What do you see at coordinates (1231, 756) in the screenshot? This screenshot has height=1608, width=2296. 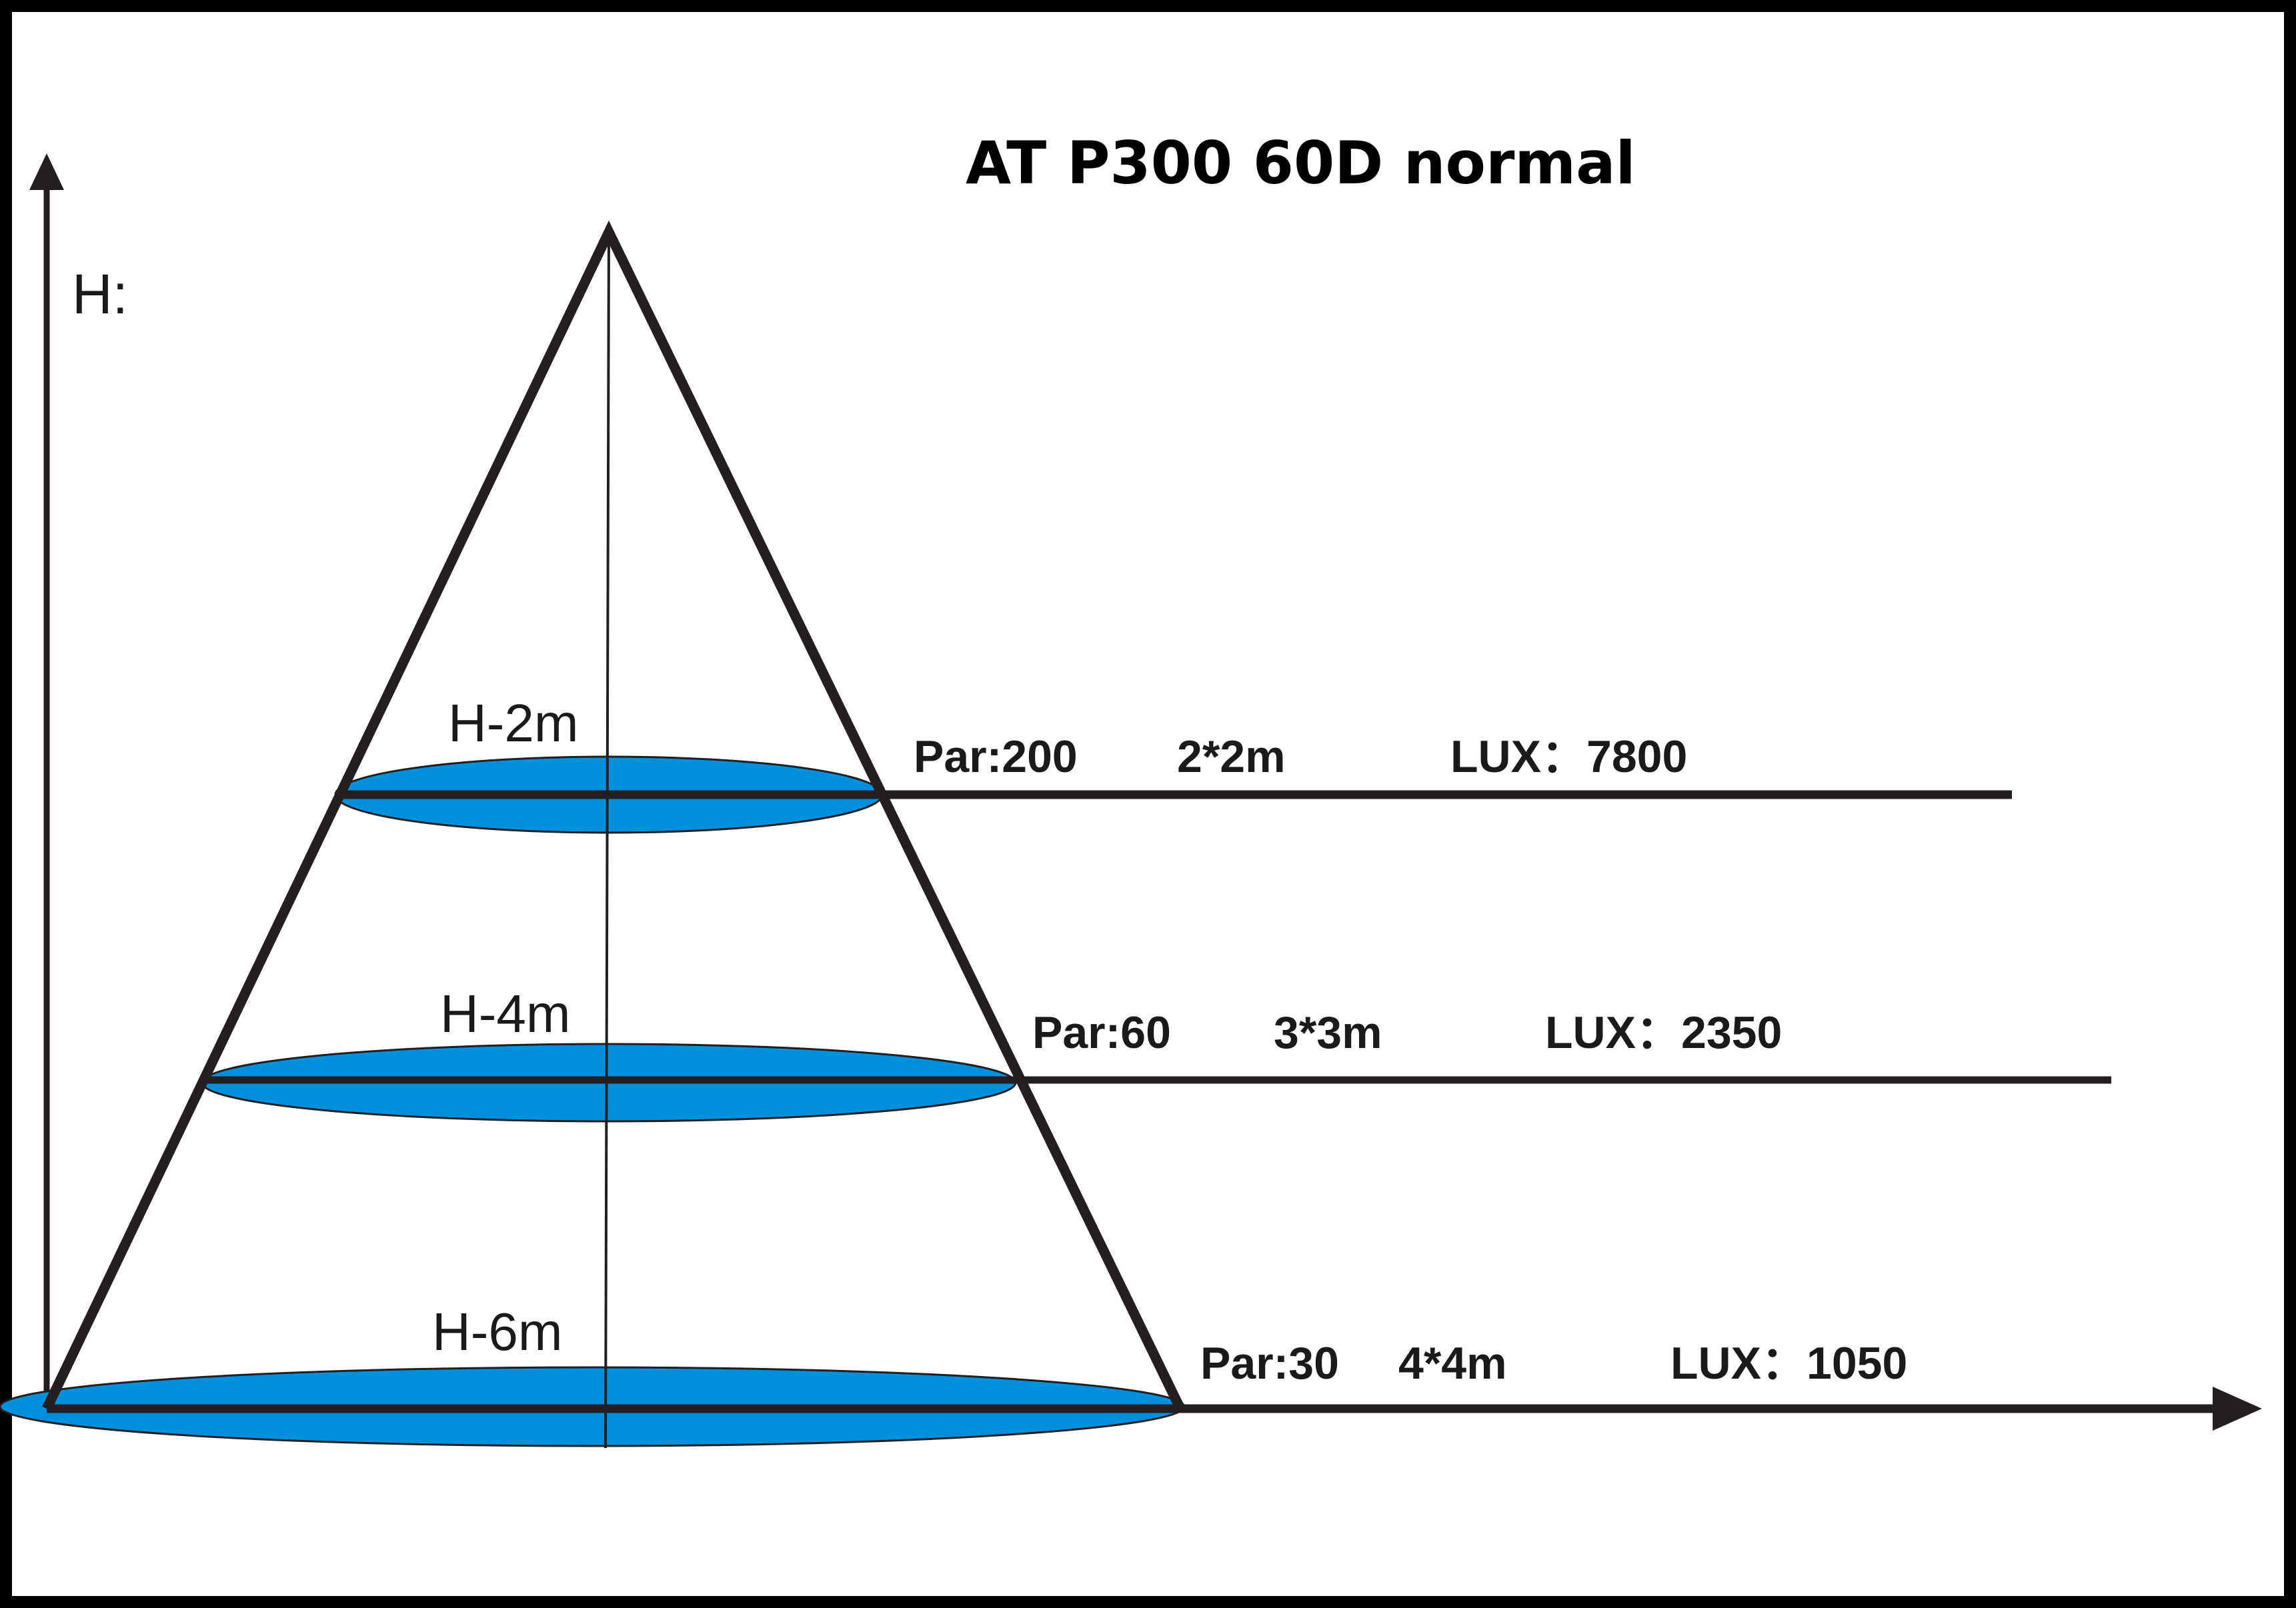 I see `area-value-h2: 2*2m` at bounding box center [1231, 756].